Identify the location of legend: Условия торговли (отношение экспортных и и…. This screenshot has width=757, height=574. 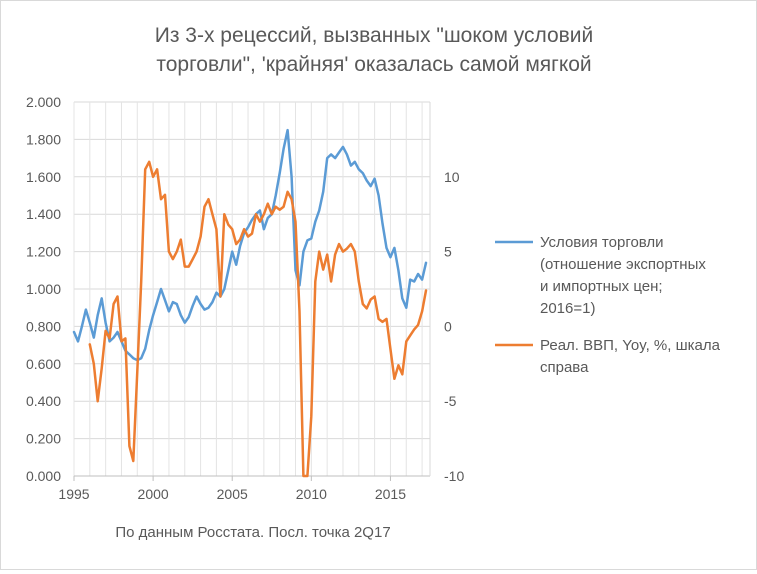
(608, 305).